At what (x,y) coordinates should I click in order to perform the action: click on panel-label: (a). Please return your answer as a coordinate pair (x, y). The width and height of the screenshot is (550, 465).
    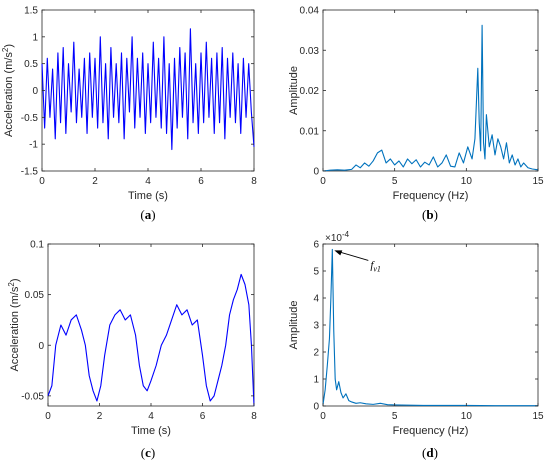
    Looking at the image, I should click on (147, 214).